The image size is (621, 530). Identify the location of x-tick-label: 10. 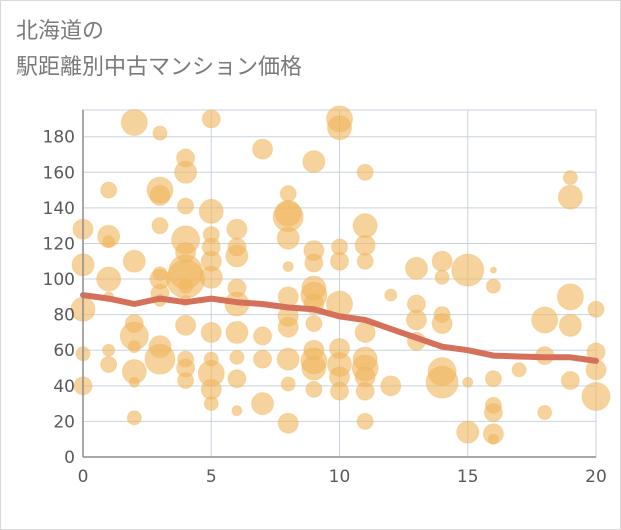
(340, 477).